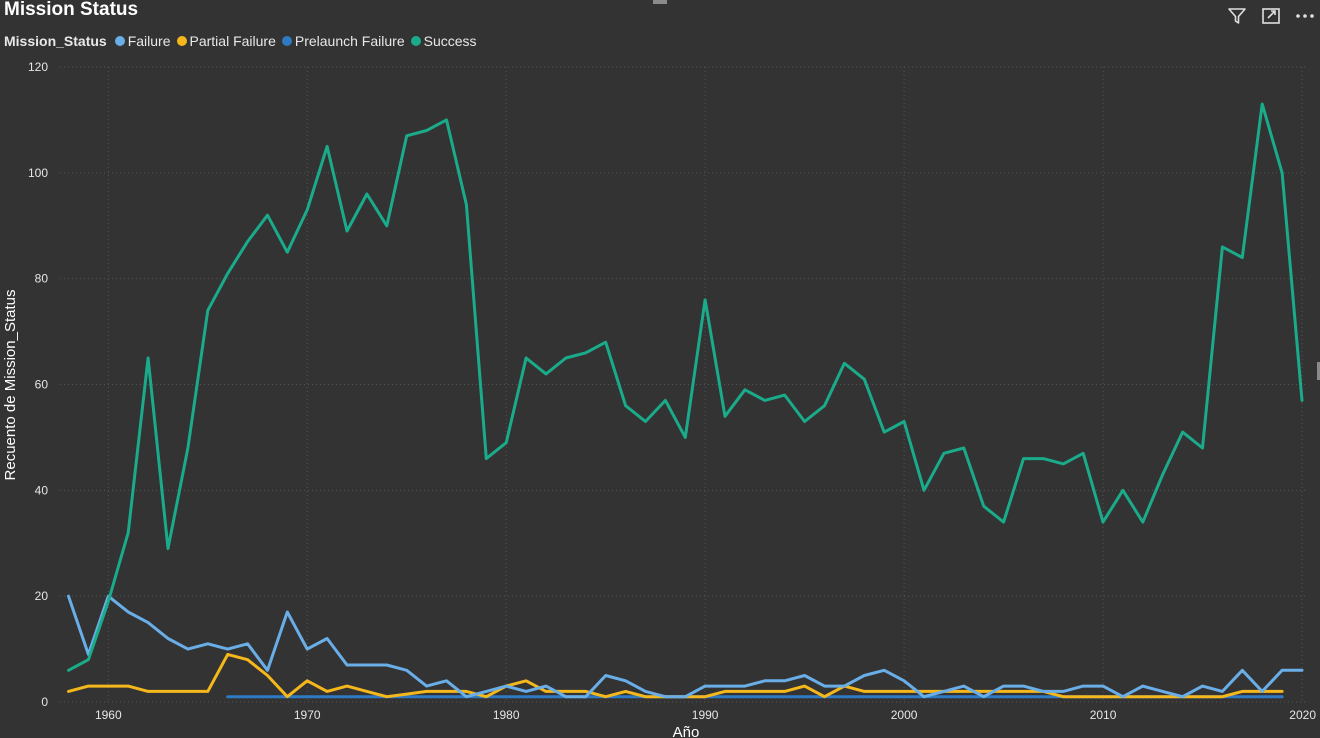  I want to click on visual-resize-handle, so click(1318, 371).